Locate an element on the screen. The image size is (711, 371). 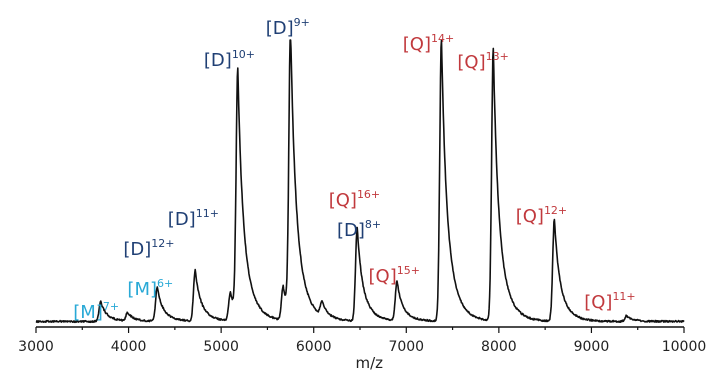
peak-label: [Q]12+ is located at coordinates (541, 215).